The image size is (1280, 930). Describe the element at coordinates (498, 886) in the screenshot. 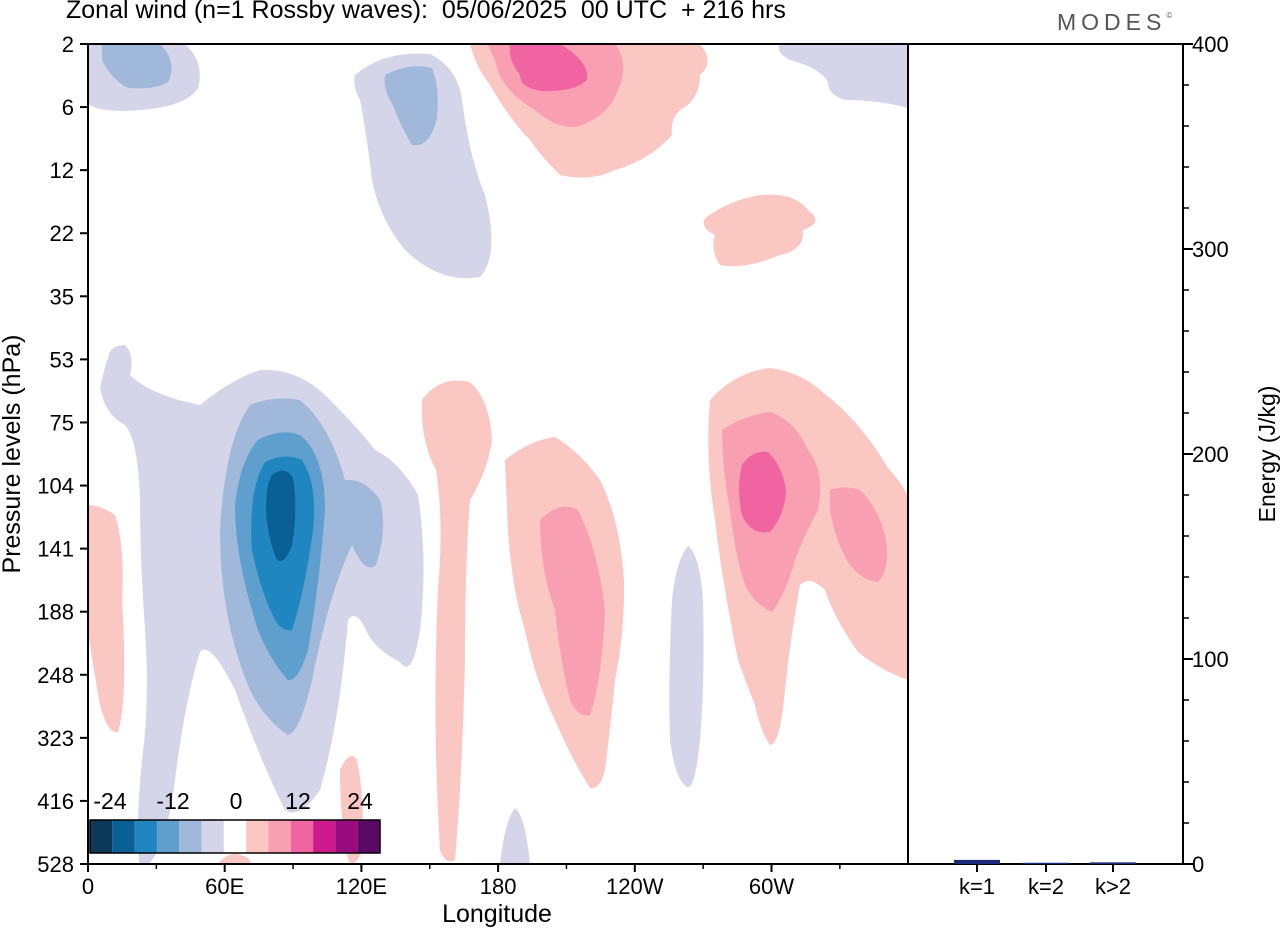

I see `x-tick-label: 180` at that location.